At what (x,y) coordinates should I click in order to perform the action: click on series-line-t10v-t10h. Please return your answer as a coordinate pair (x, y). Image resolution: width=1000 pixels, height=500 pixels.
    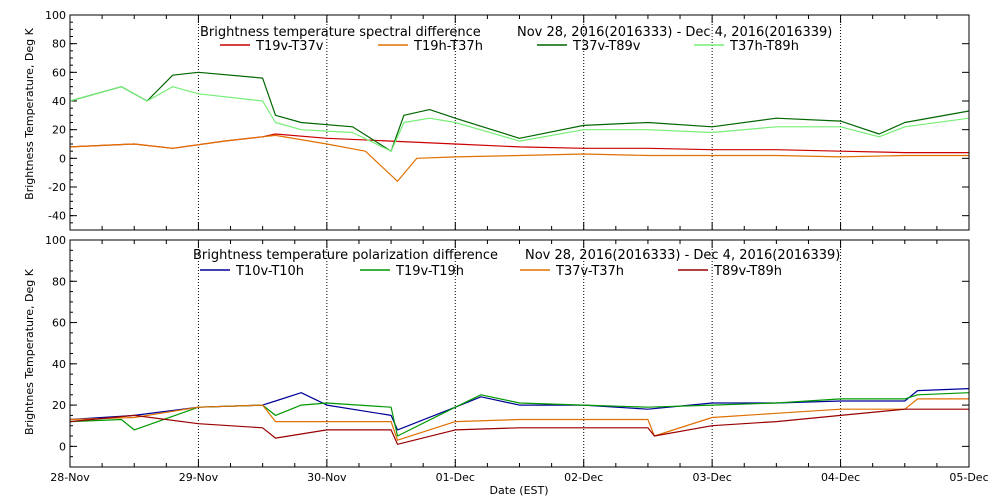
    Looking at the image, I should click on (519, 409).